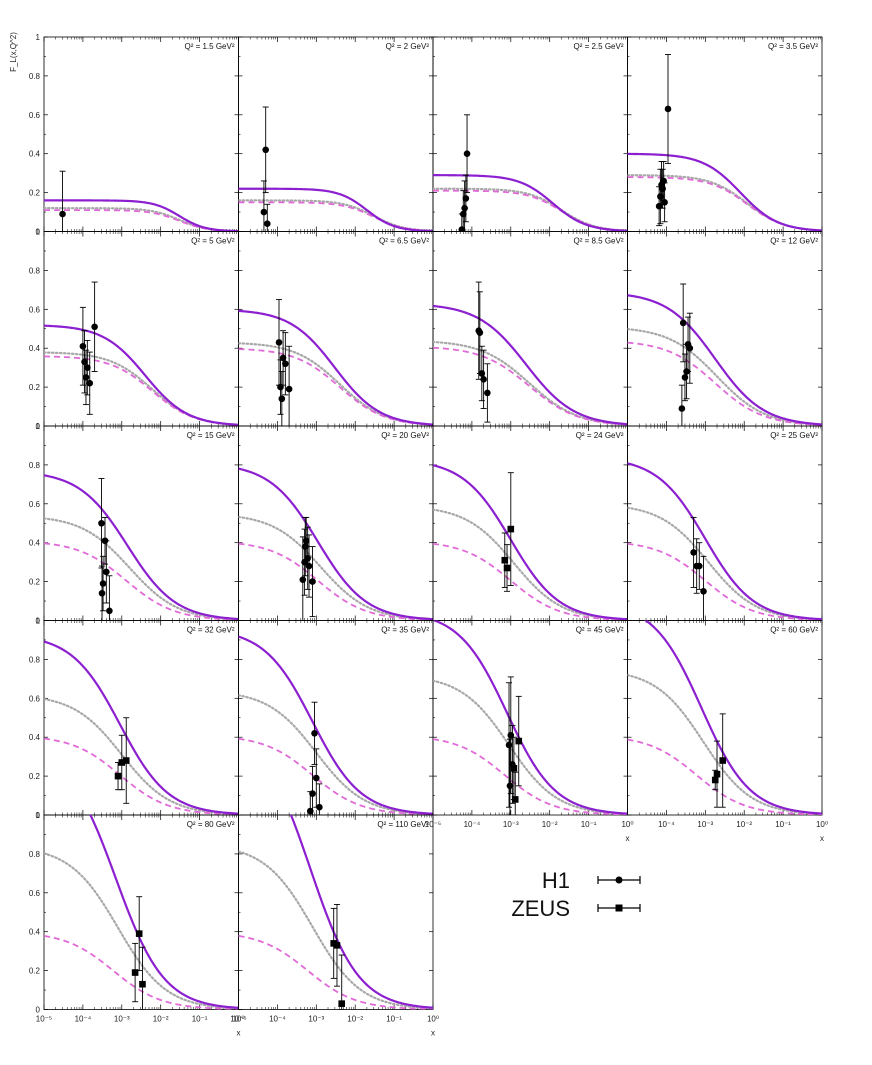 Image resolution: width=872 pixels, height=1065 pixels. I want to click on panel-4: Q² = 3.5 GeV², so click(725, 134).